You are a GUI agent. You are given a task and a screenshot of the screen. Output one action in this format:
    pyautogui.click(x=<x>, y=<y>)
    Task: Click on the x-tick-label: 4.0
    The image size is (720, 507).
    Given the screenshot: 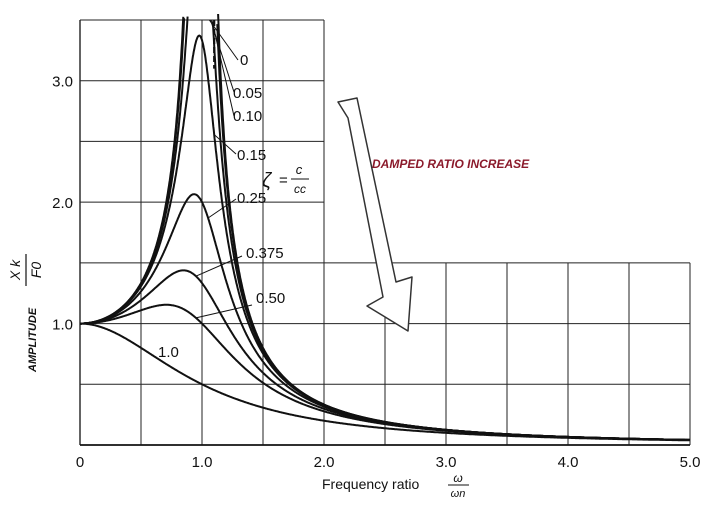 What is the action you would take?
    pyautogui.click(x=568, y=462)
    